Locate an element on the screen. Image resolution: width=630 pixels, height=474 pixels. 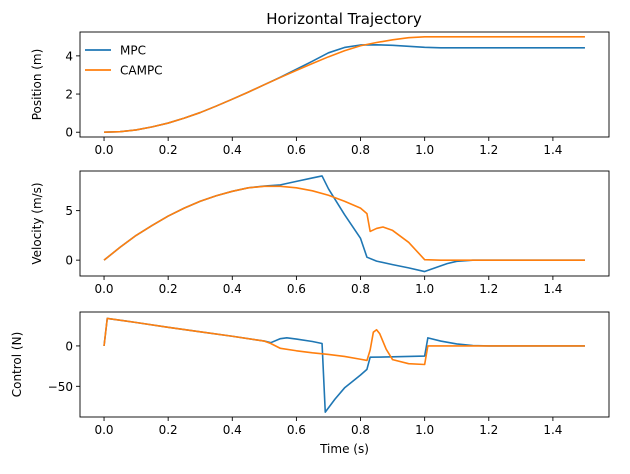
legend: MPC CAMPC is located at coordinates (124, 61).